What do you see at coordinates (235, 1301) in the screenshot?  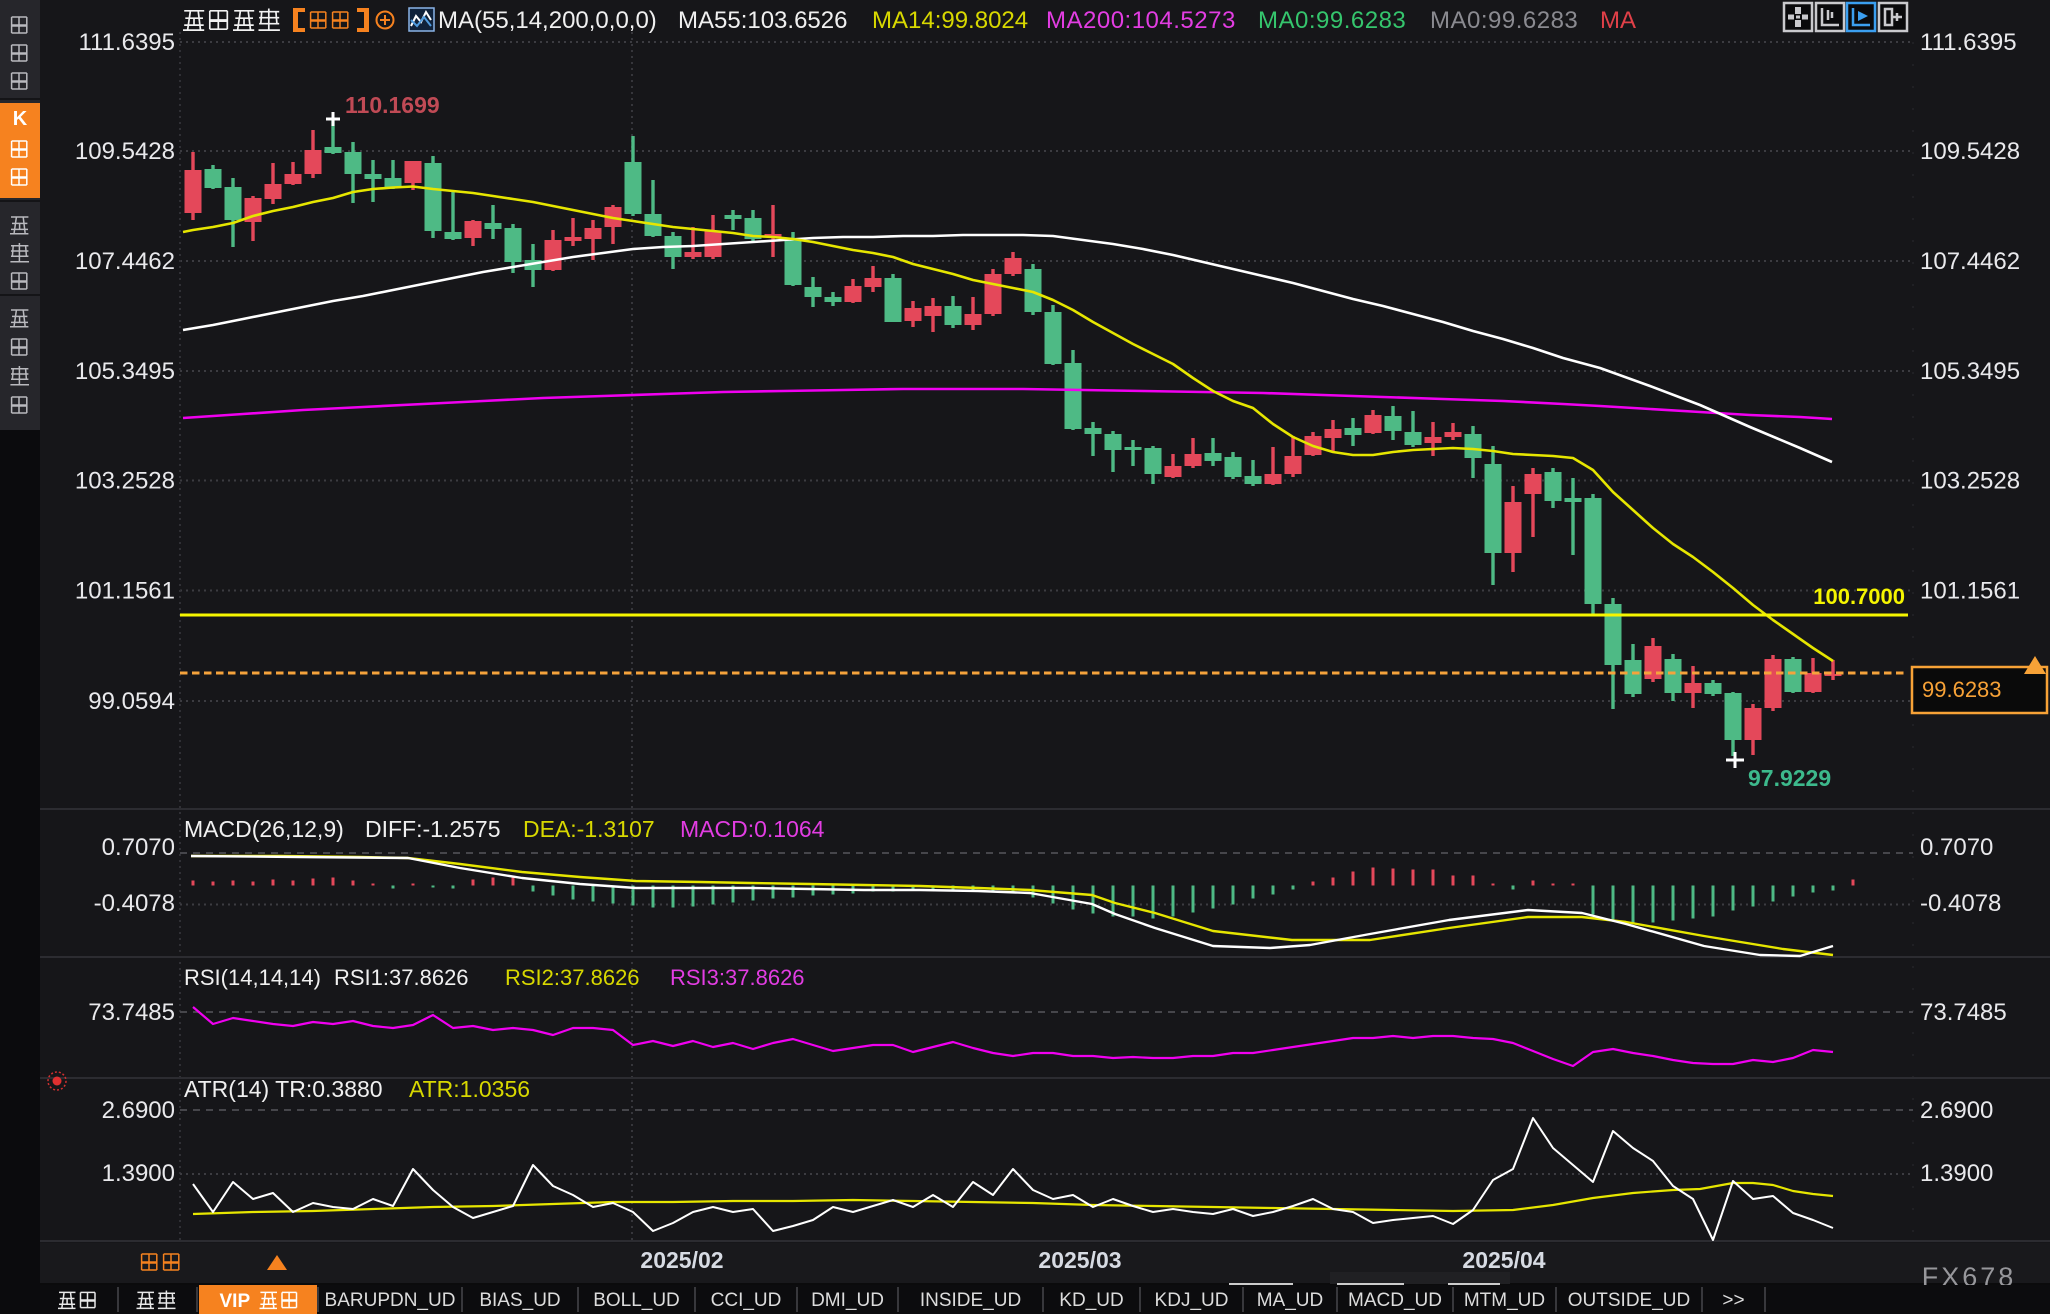 I see `svg-text: VIP` at bounding box center [235, 1301].